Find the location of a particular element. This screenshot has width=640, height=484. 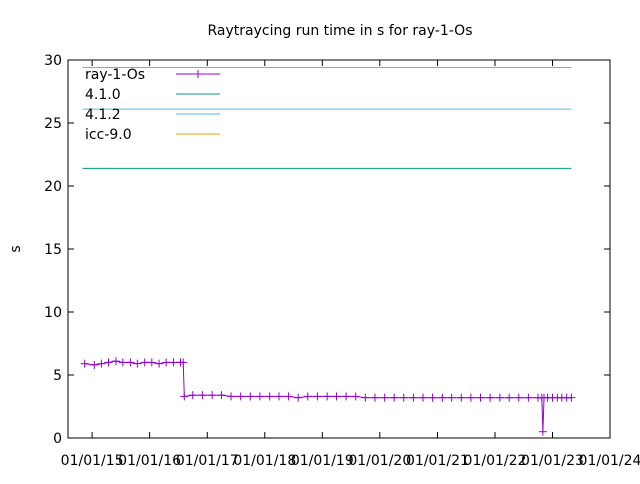

y-tick-label: 10 is located at coordinates (53, 313).